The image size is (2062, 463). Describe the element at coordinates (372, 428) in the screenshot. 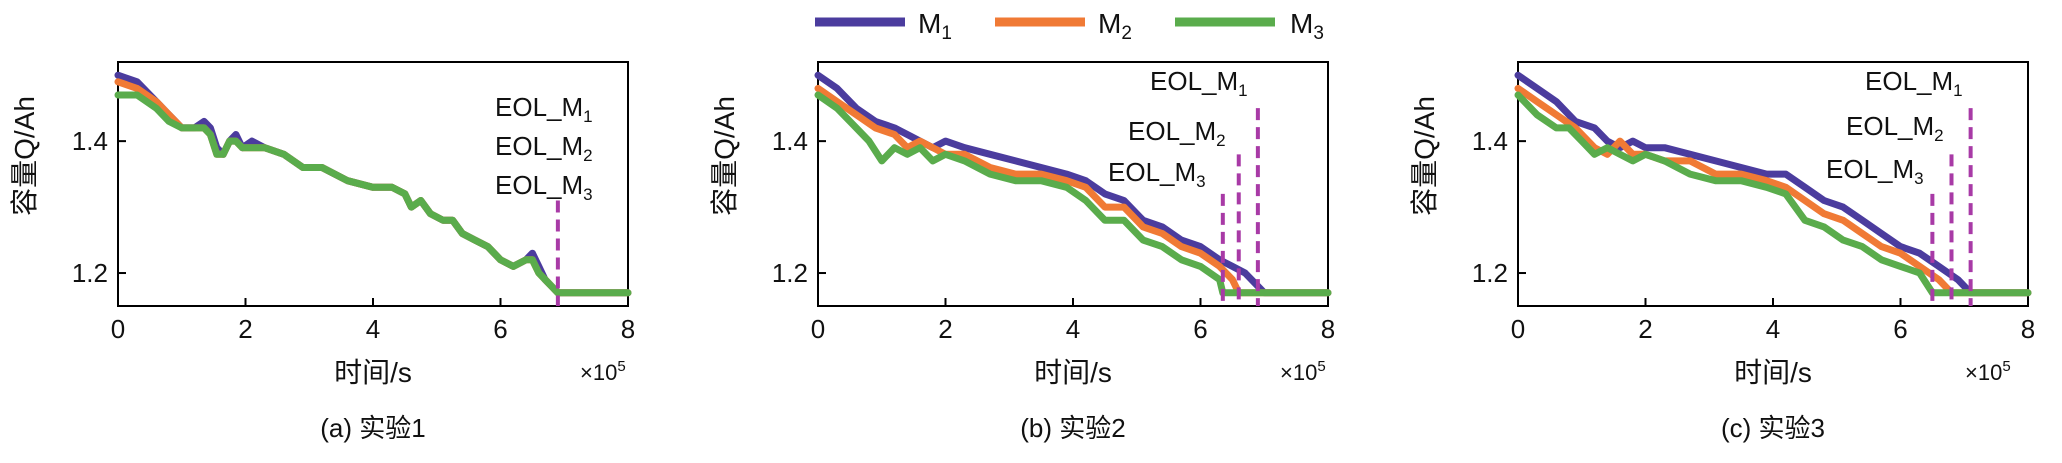

I see `chart-caption: (a) 实验1` at that location.